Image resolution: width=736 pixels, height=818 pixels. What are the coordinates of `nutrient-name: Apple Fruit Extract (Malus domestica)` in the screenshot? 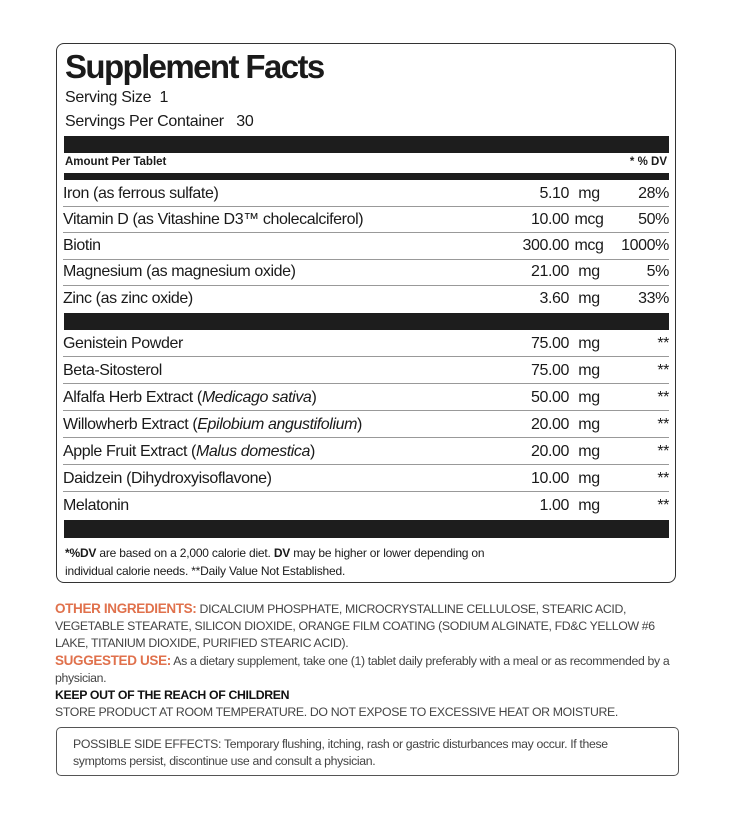 It's located at (276, 452).